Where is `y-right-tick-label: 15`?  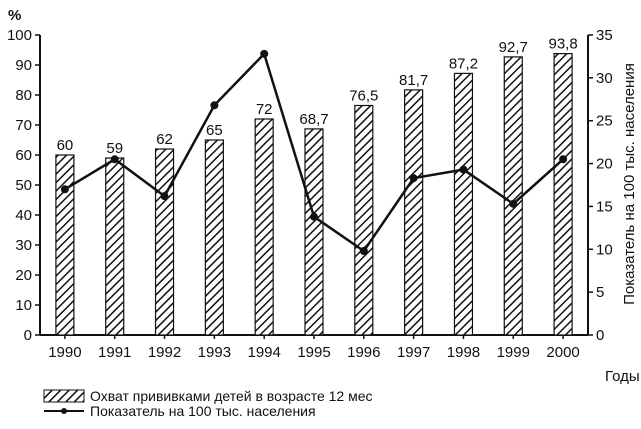 y-right-tick-label: 15 is located at coordinates (604, 206).